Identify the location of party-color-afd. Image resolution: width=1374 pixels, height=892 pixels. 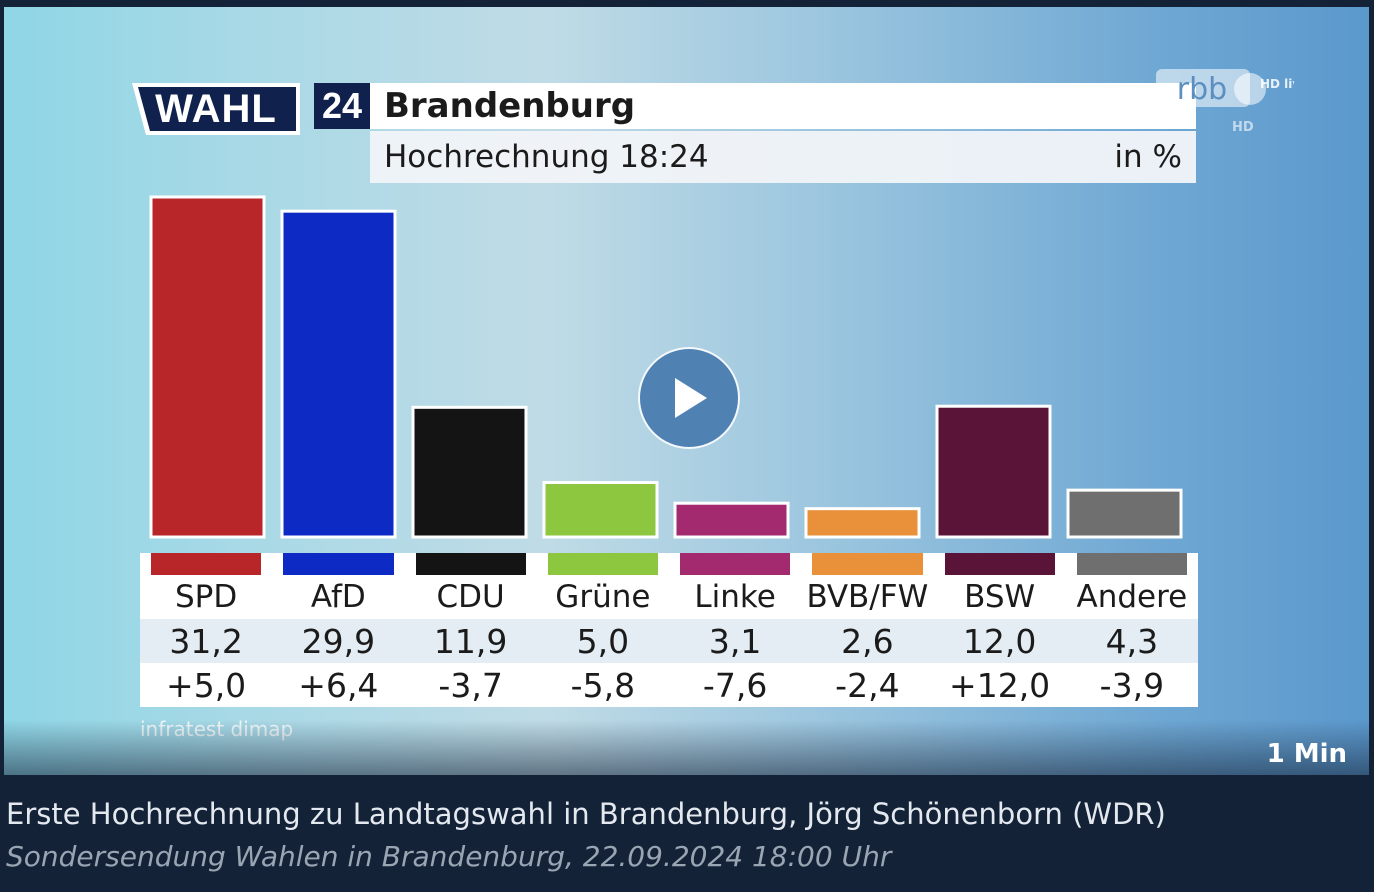
(338, 564).